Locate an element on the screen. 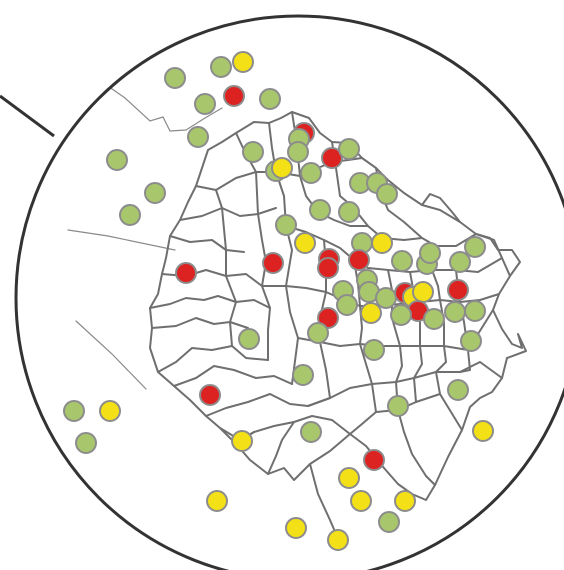 The image size is (564, 570). outer-line-west is located at coordinates (121, 240).